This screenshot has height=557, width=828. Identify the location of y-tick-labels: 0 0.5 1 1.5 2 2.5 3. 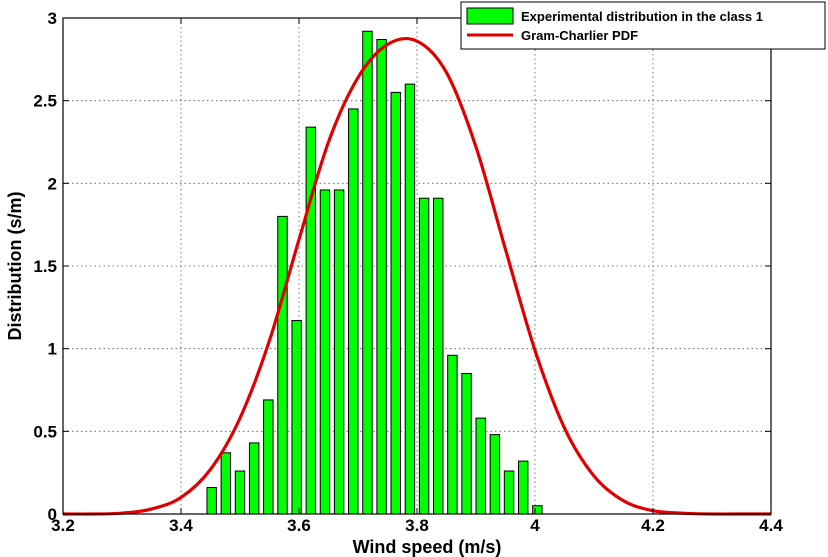
(45, 266).